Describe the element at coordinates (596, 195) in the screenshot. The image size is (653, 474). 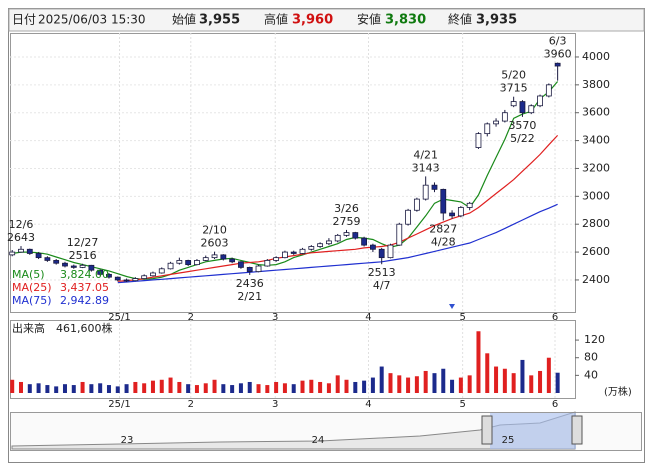
I see `y-tick-label: 3000` at that location.